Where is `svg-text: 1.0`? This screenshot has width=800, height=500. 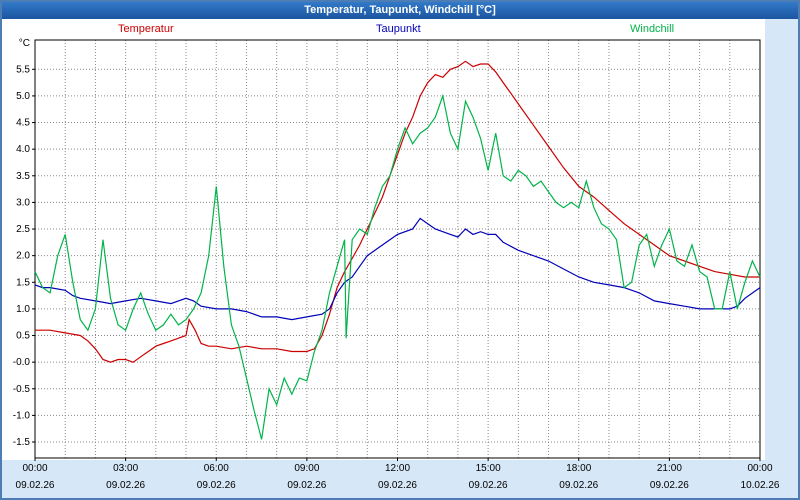 svg-text: 1.0 is located at coordinates (23, 309).